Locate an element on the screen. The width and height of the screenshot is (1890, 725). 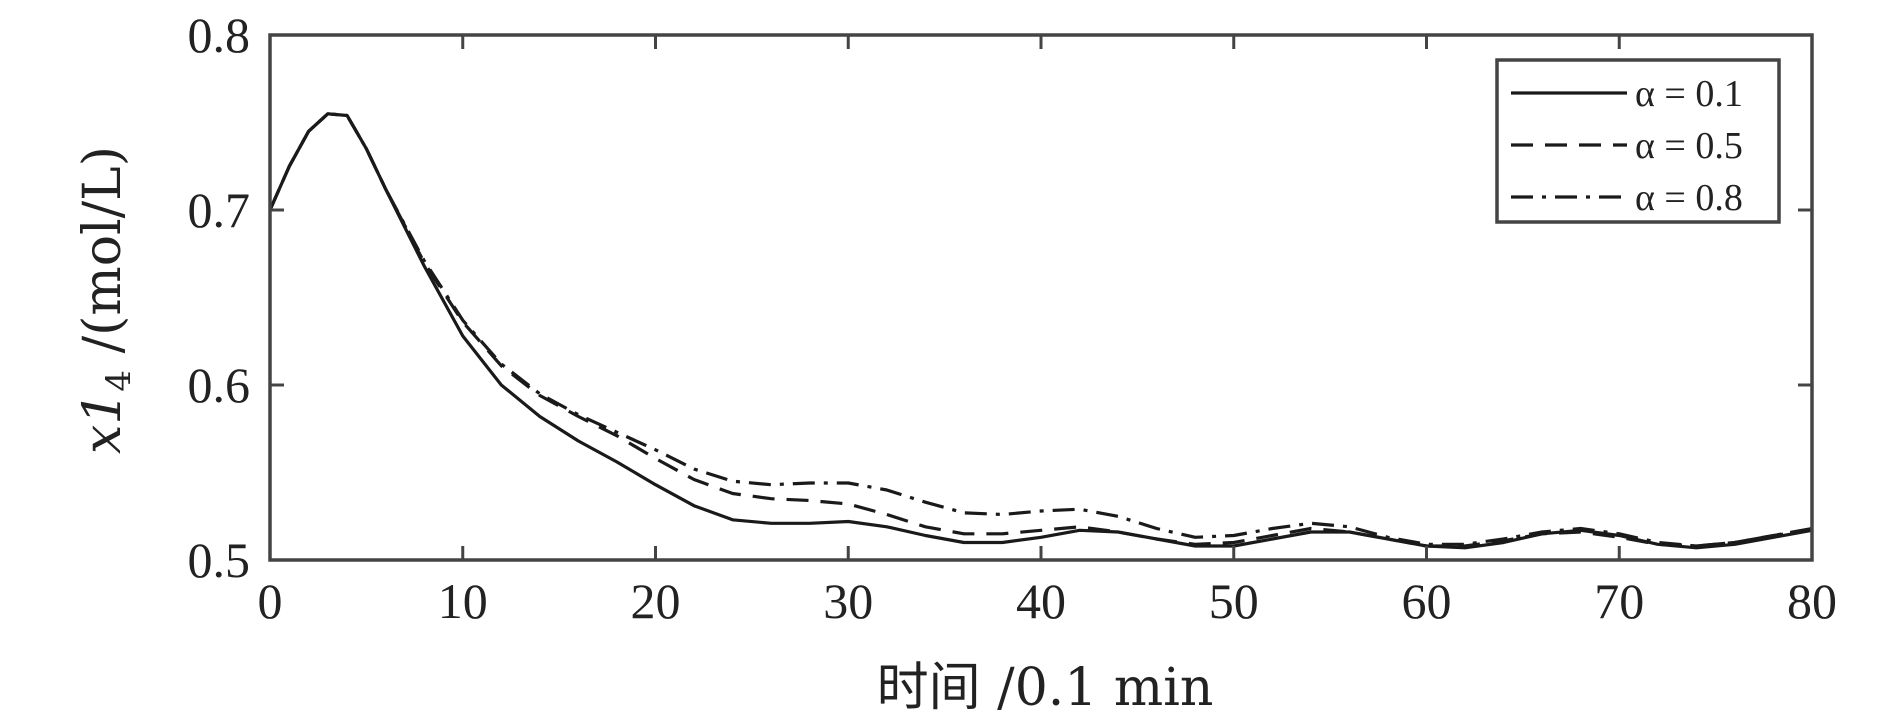
y-tick-label: 0.7 is located at coordinates (219, 210).